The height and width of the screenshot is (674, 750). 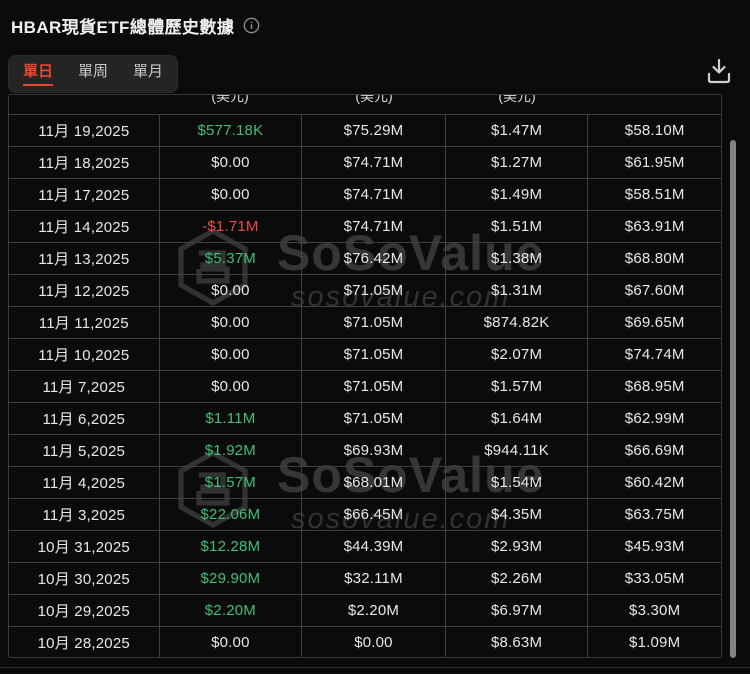 I want to click on table-row: 11月 19,2025 $577.18K $75.29M $1.47M $58.10M, so click(x=365, y=131).